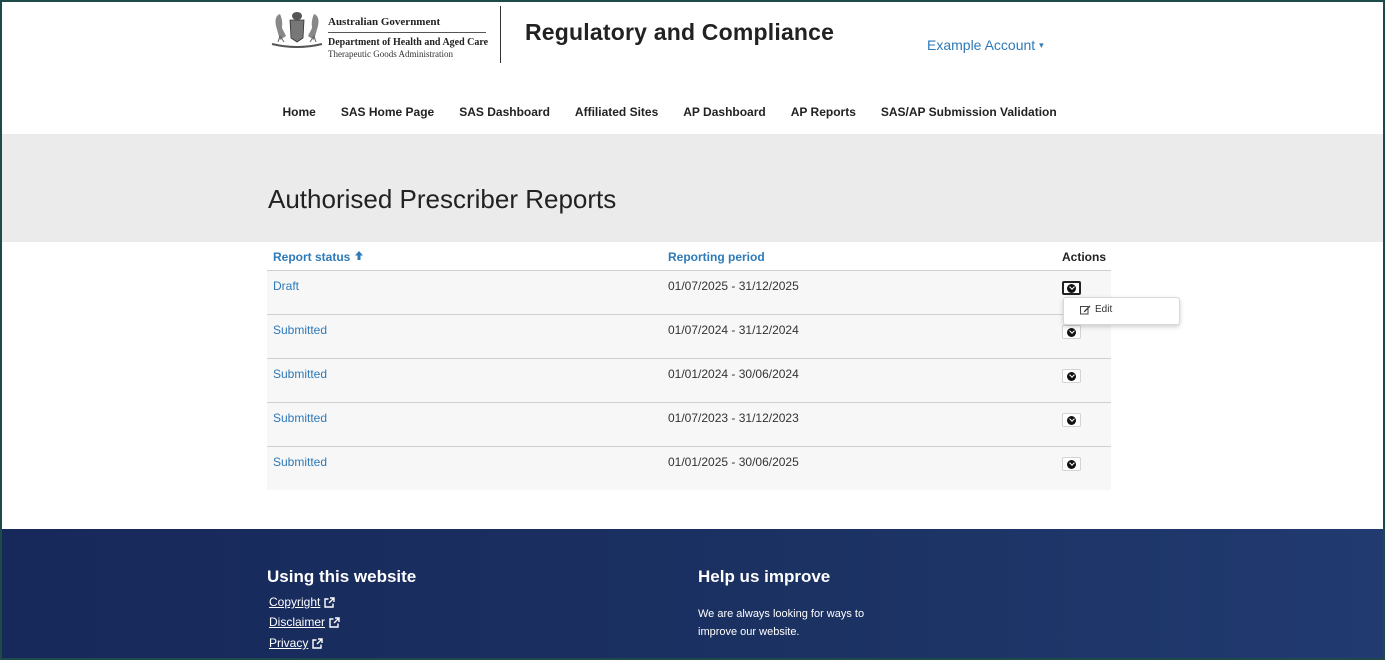 This screenshot has height=660, width=1385. I want to click on table-row: Submitted 01/07/2024 - 31/12/2024, so click(689, 337).